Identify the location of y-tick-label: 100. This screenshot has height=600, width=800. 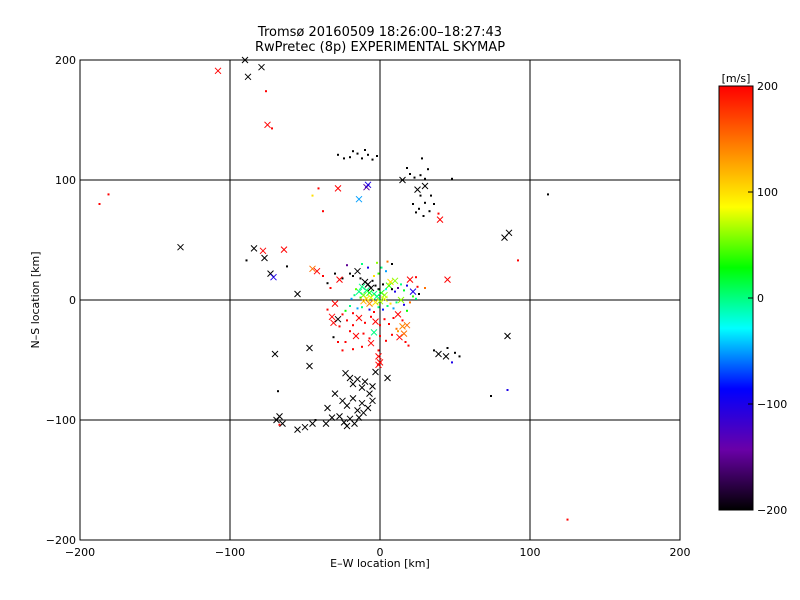
(65, 180).